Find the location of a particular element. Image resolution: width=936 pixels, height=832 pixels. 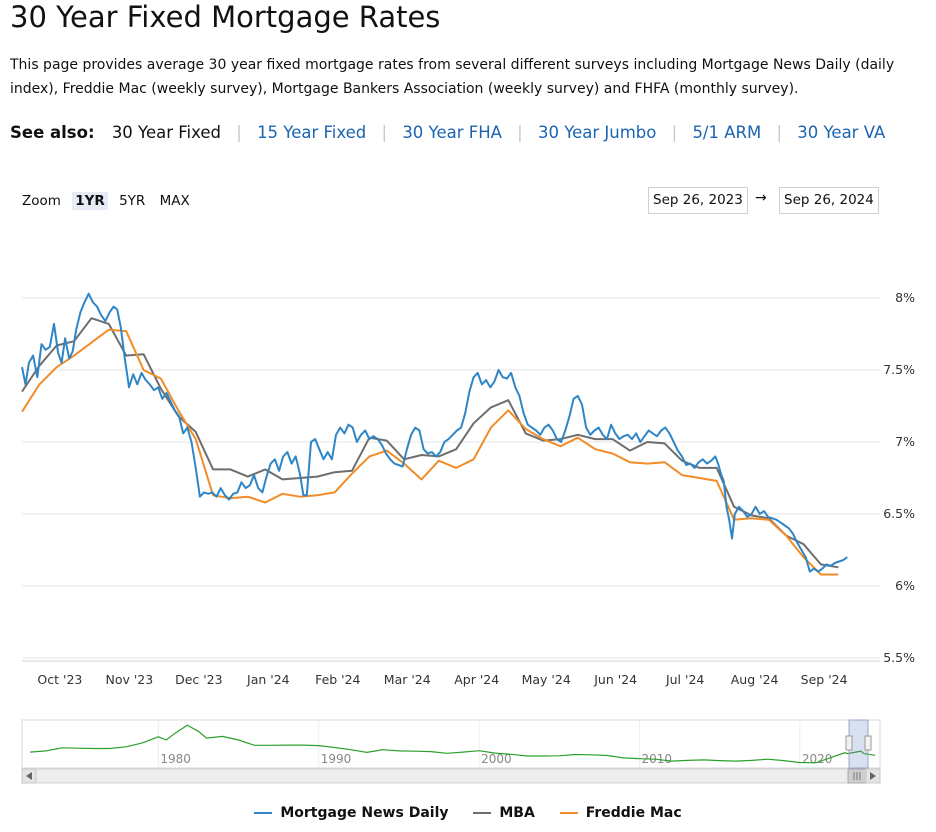

legend-item-mnd: Mortgage News Daily is located at coordinates (351, 813).